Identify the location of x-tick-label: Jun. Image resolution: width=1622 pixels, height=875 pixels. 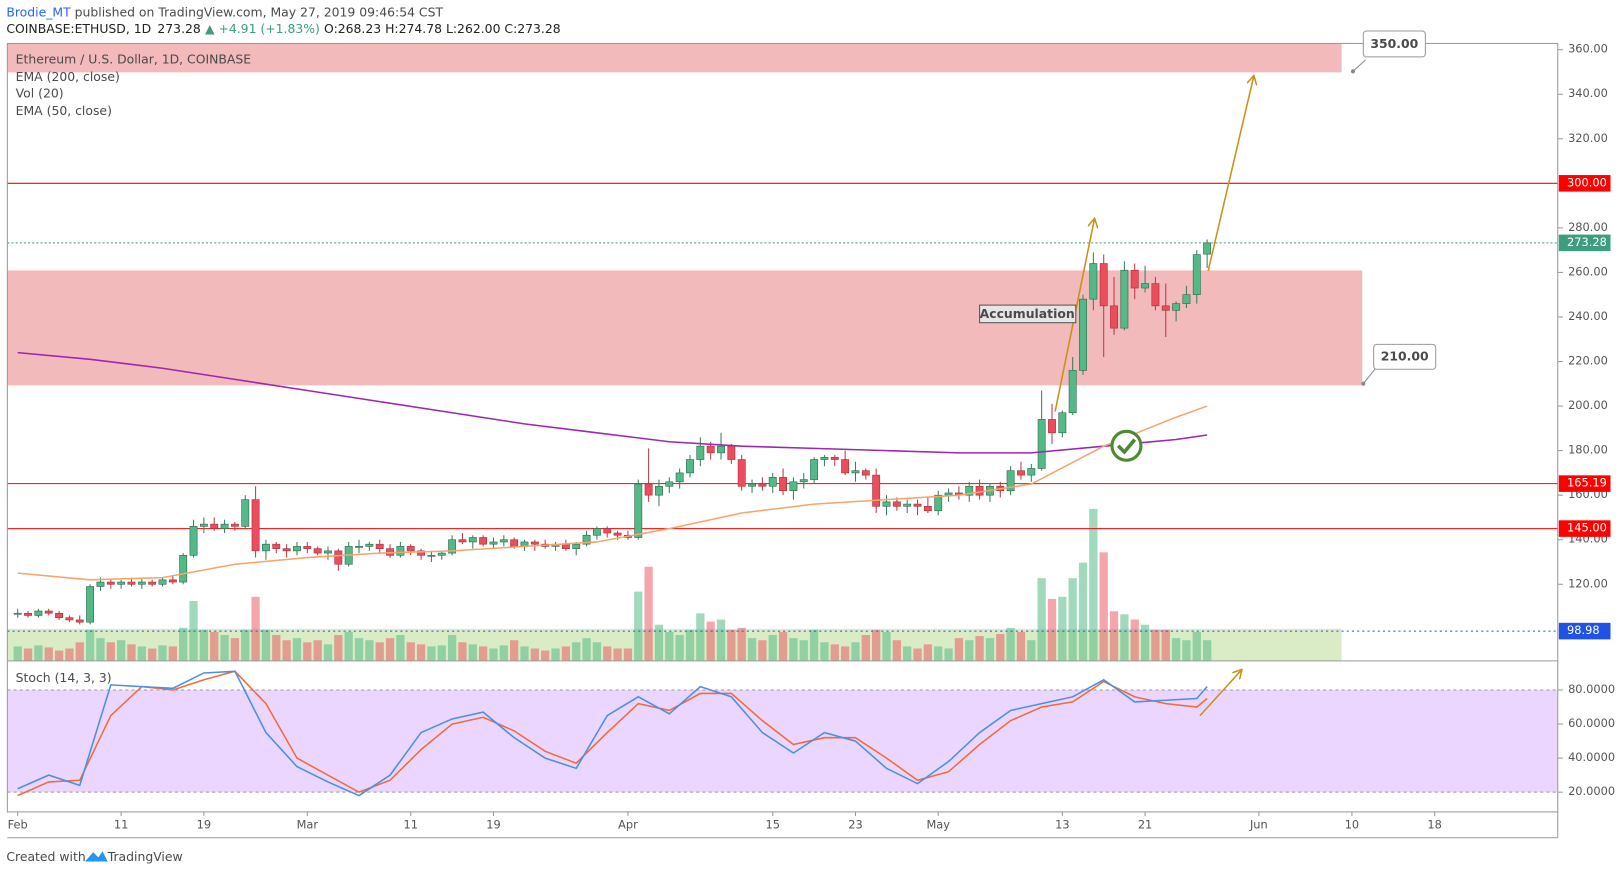
(1258, 824).